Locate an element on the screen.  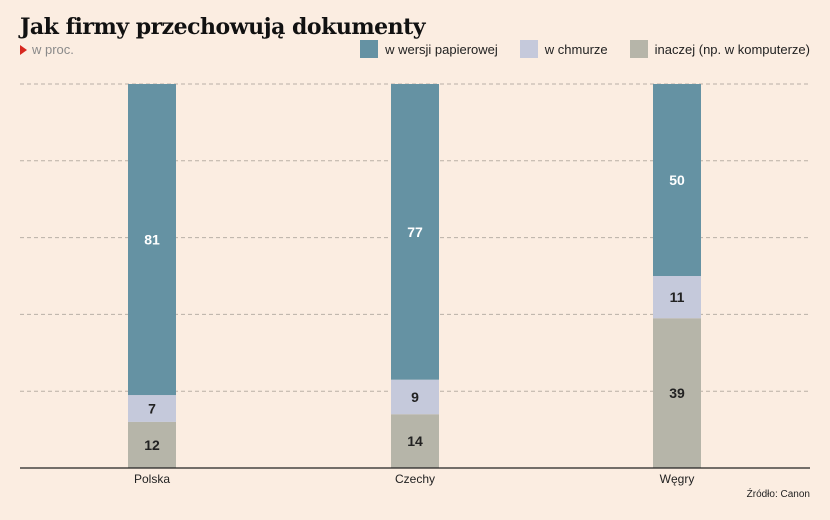
chart-title: Jak firmy przechowują dokumenty is located at coordinates (223, 27).